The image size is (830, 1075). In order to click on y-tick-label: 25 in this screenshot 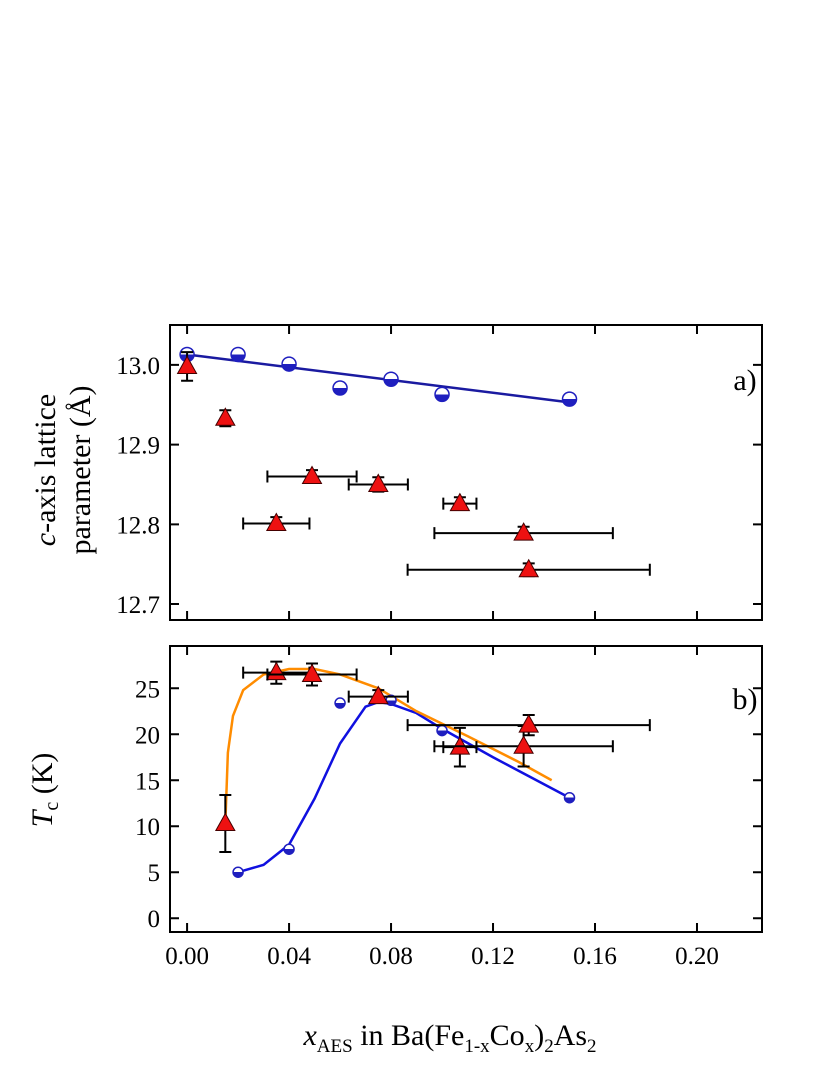, I will do `click(147, 689)`.